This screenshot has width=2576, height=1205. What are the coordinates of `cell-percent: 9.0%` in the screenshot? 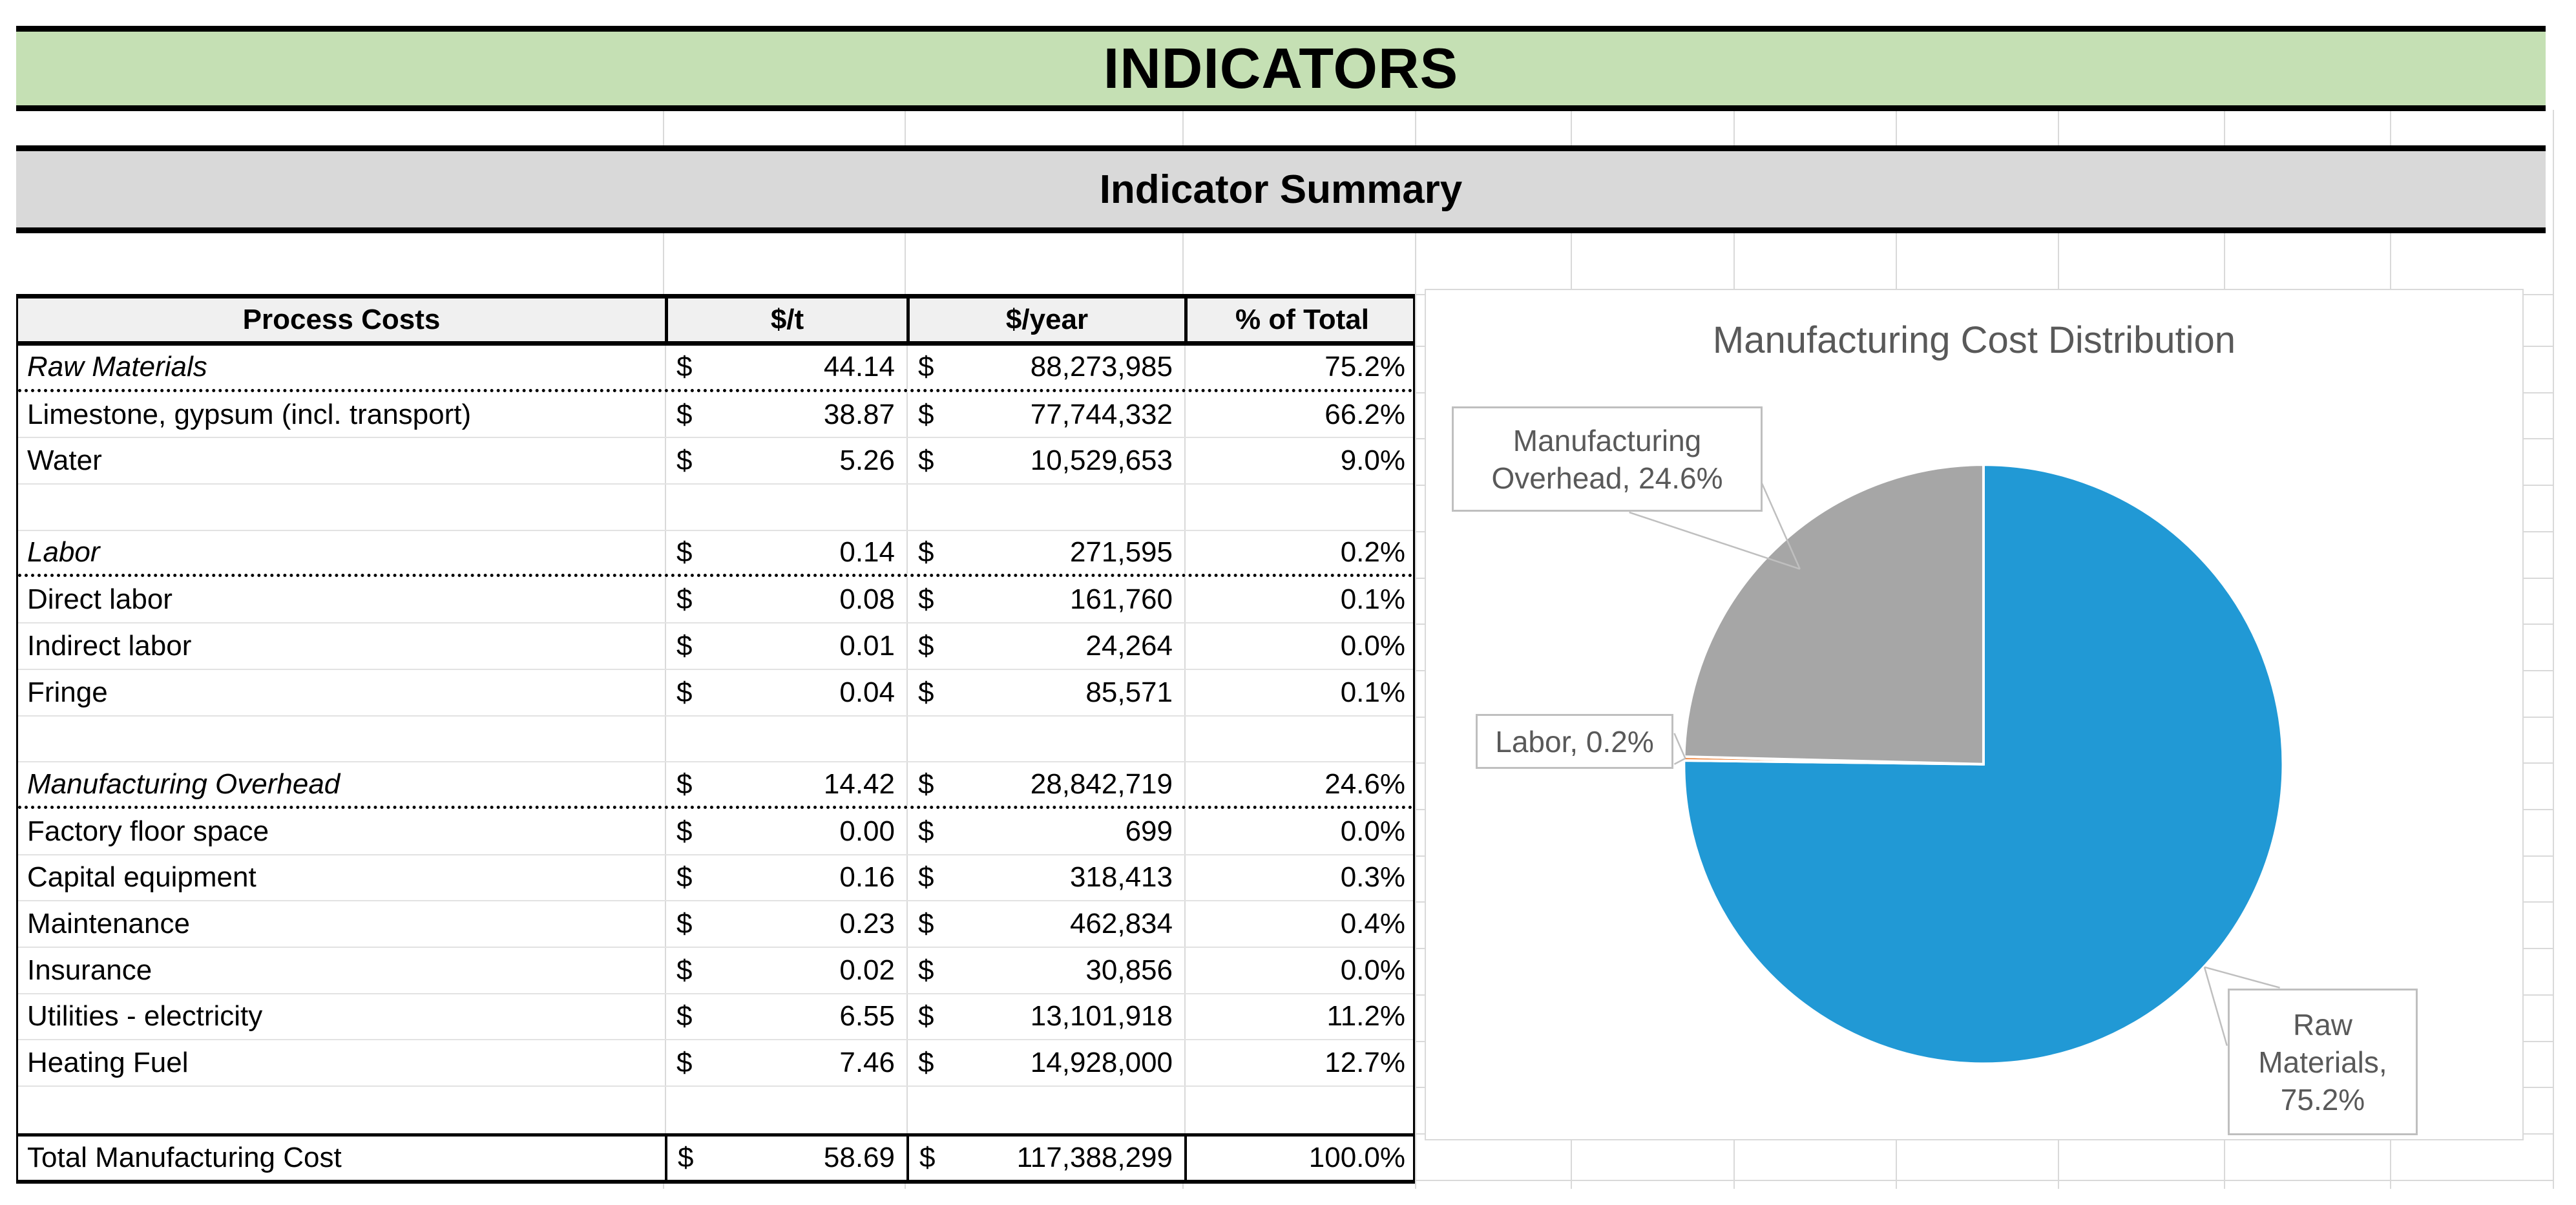 It's located at (1300, 461).